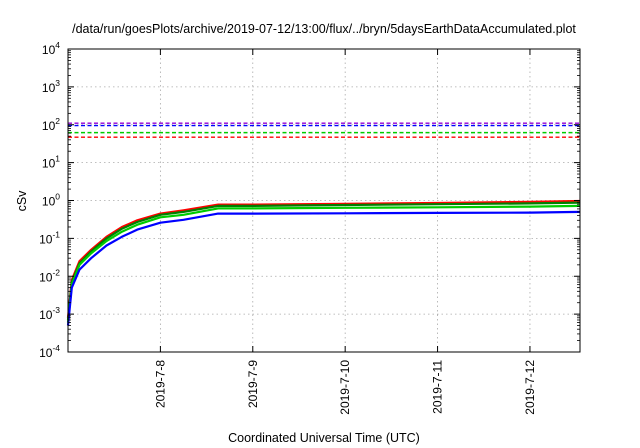 Image resolution: width=640 pixels, height=448 pixels. I want to click on y-tick-labels: 10⁻⁴ 10⁻³ 10⁻² 10⁻¹ 10⁰ 10¹ 10² 10³ 10⁴, so click(49, 200).